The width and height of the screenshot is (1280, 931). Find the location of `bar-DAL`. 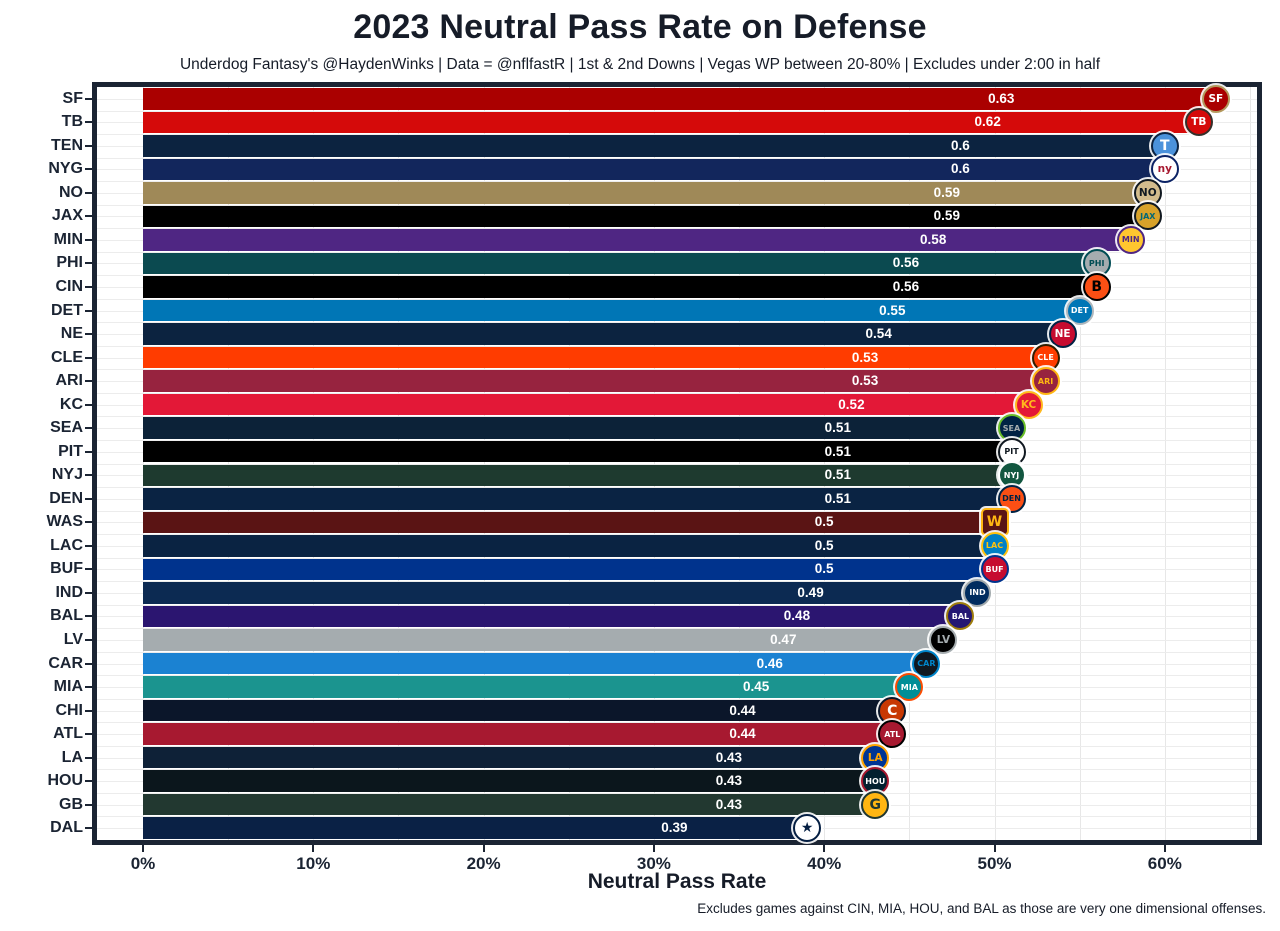

bar-DAL is located at coordinates (475, 828).